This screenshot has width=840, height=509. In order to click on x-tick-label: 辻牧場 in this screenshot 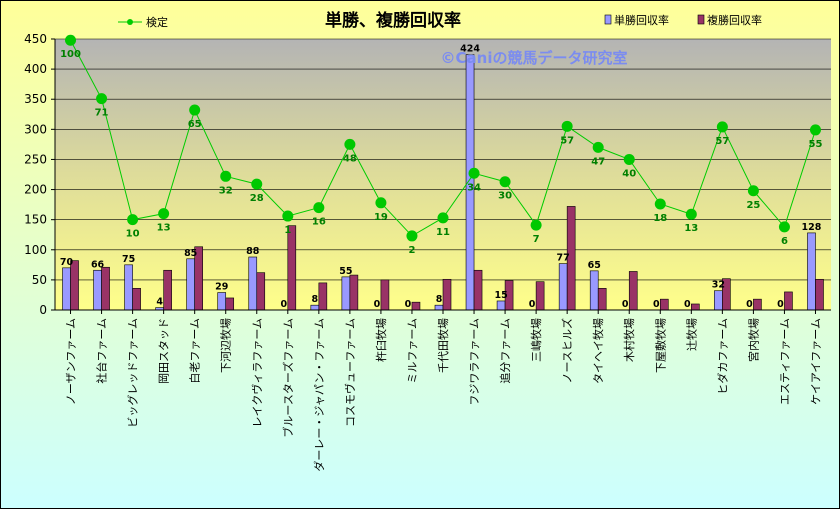, I will do `click(691, 334)`.